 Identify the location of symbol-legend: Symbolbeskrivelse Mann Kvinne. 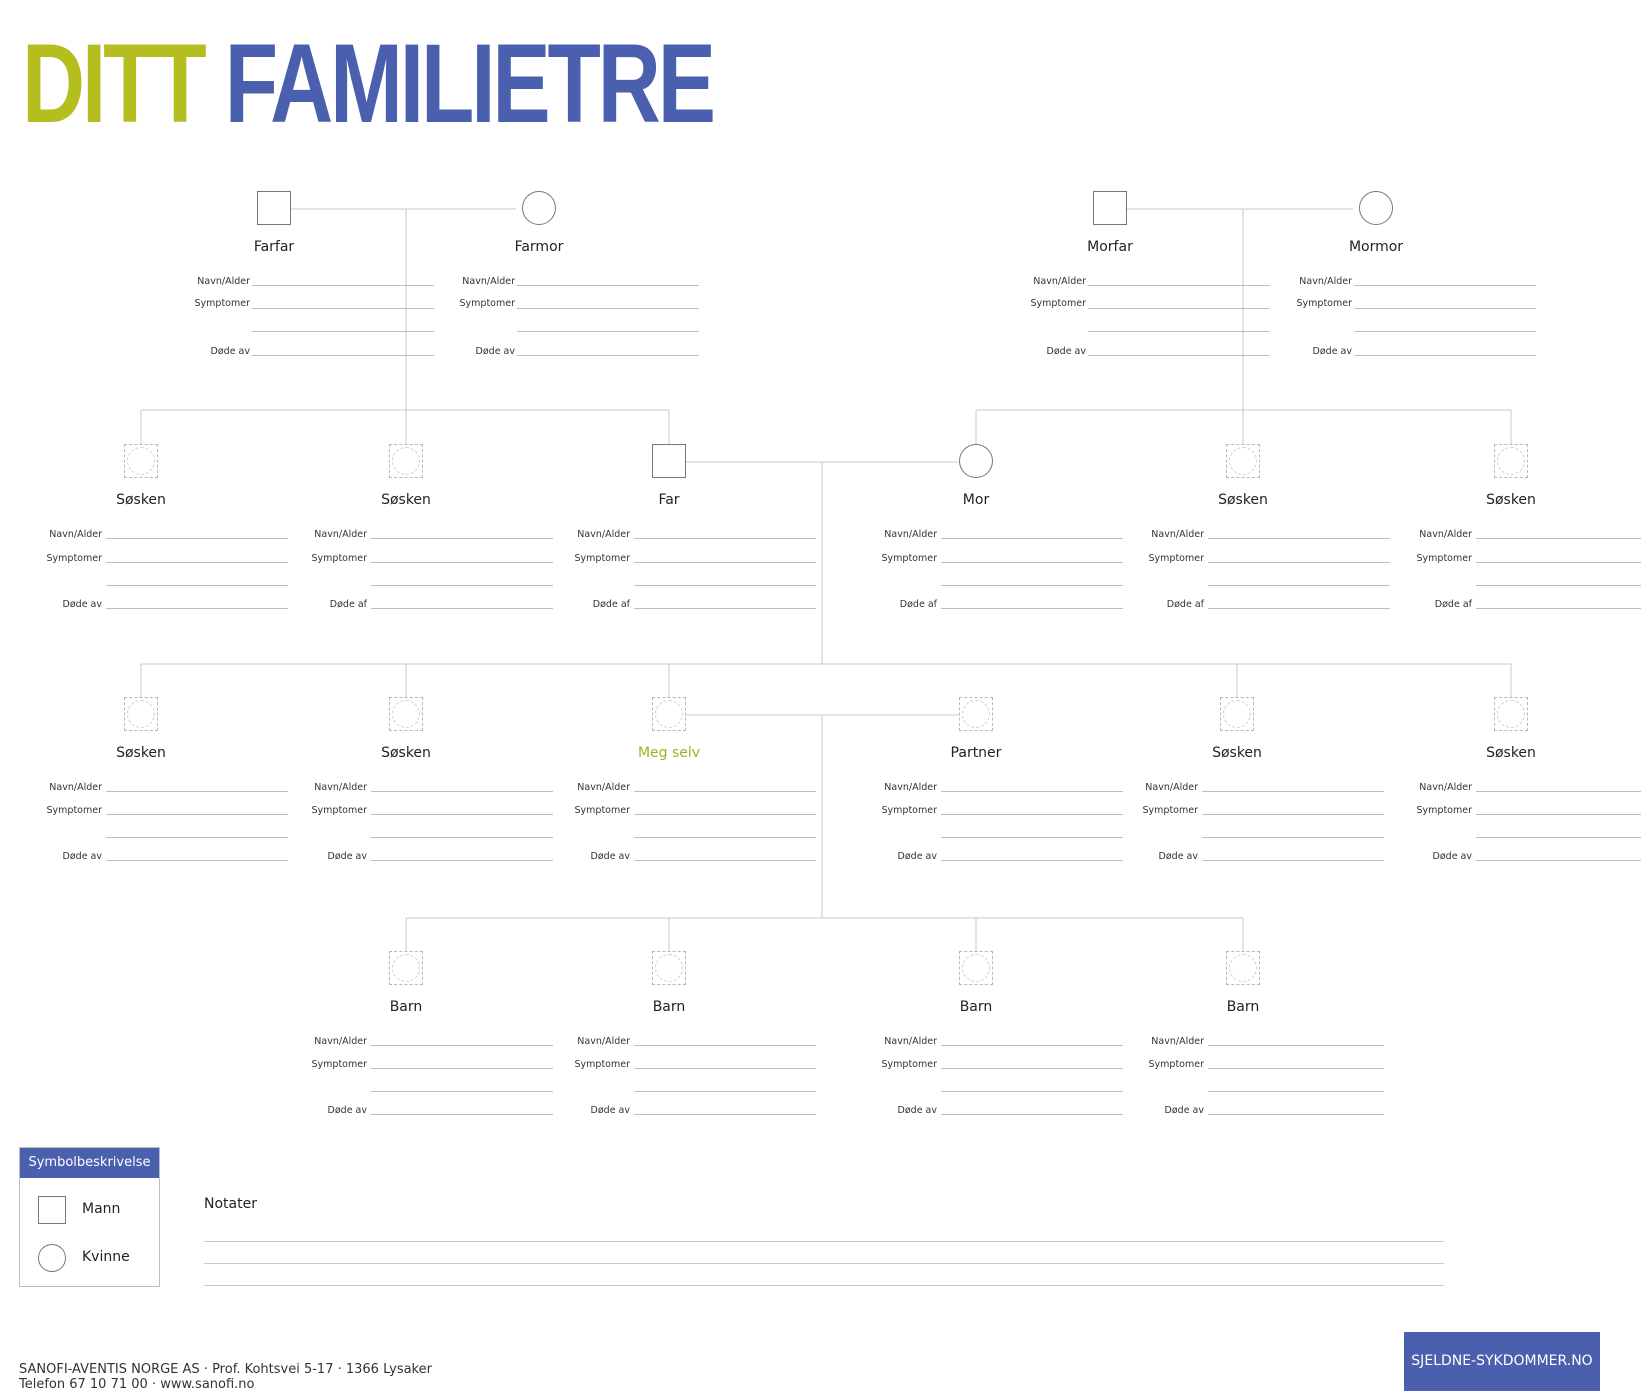
(89, 1217).